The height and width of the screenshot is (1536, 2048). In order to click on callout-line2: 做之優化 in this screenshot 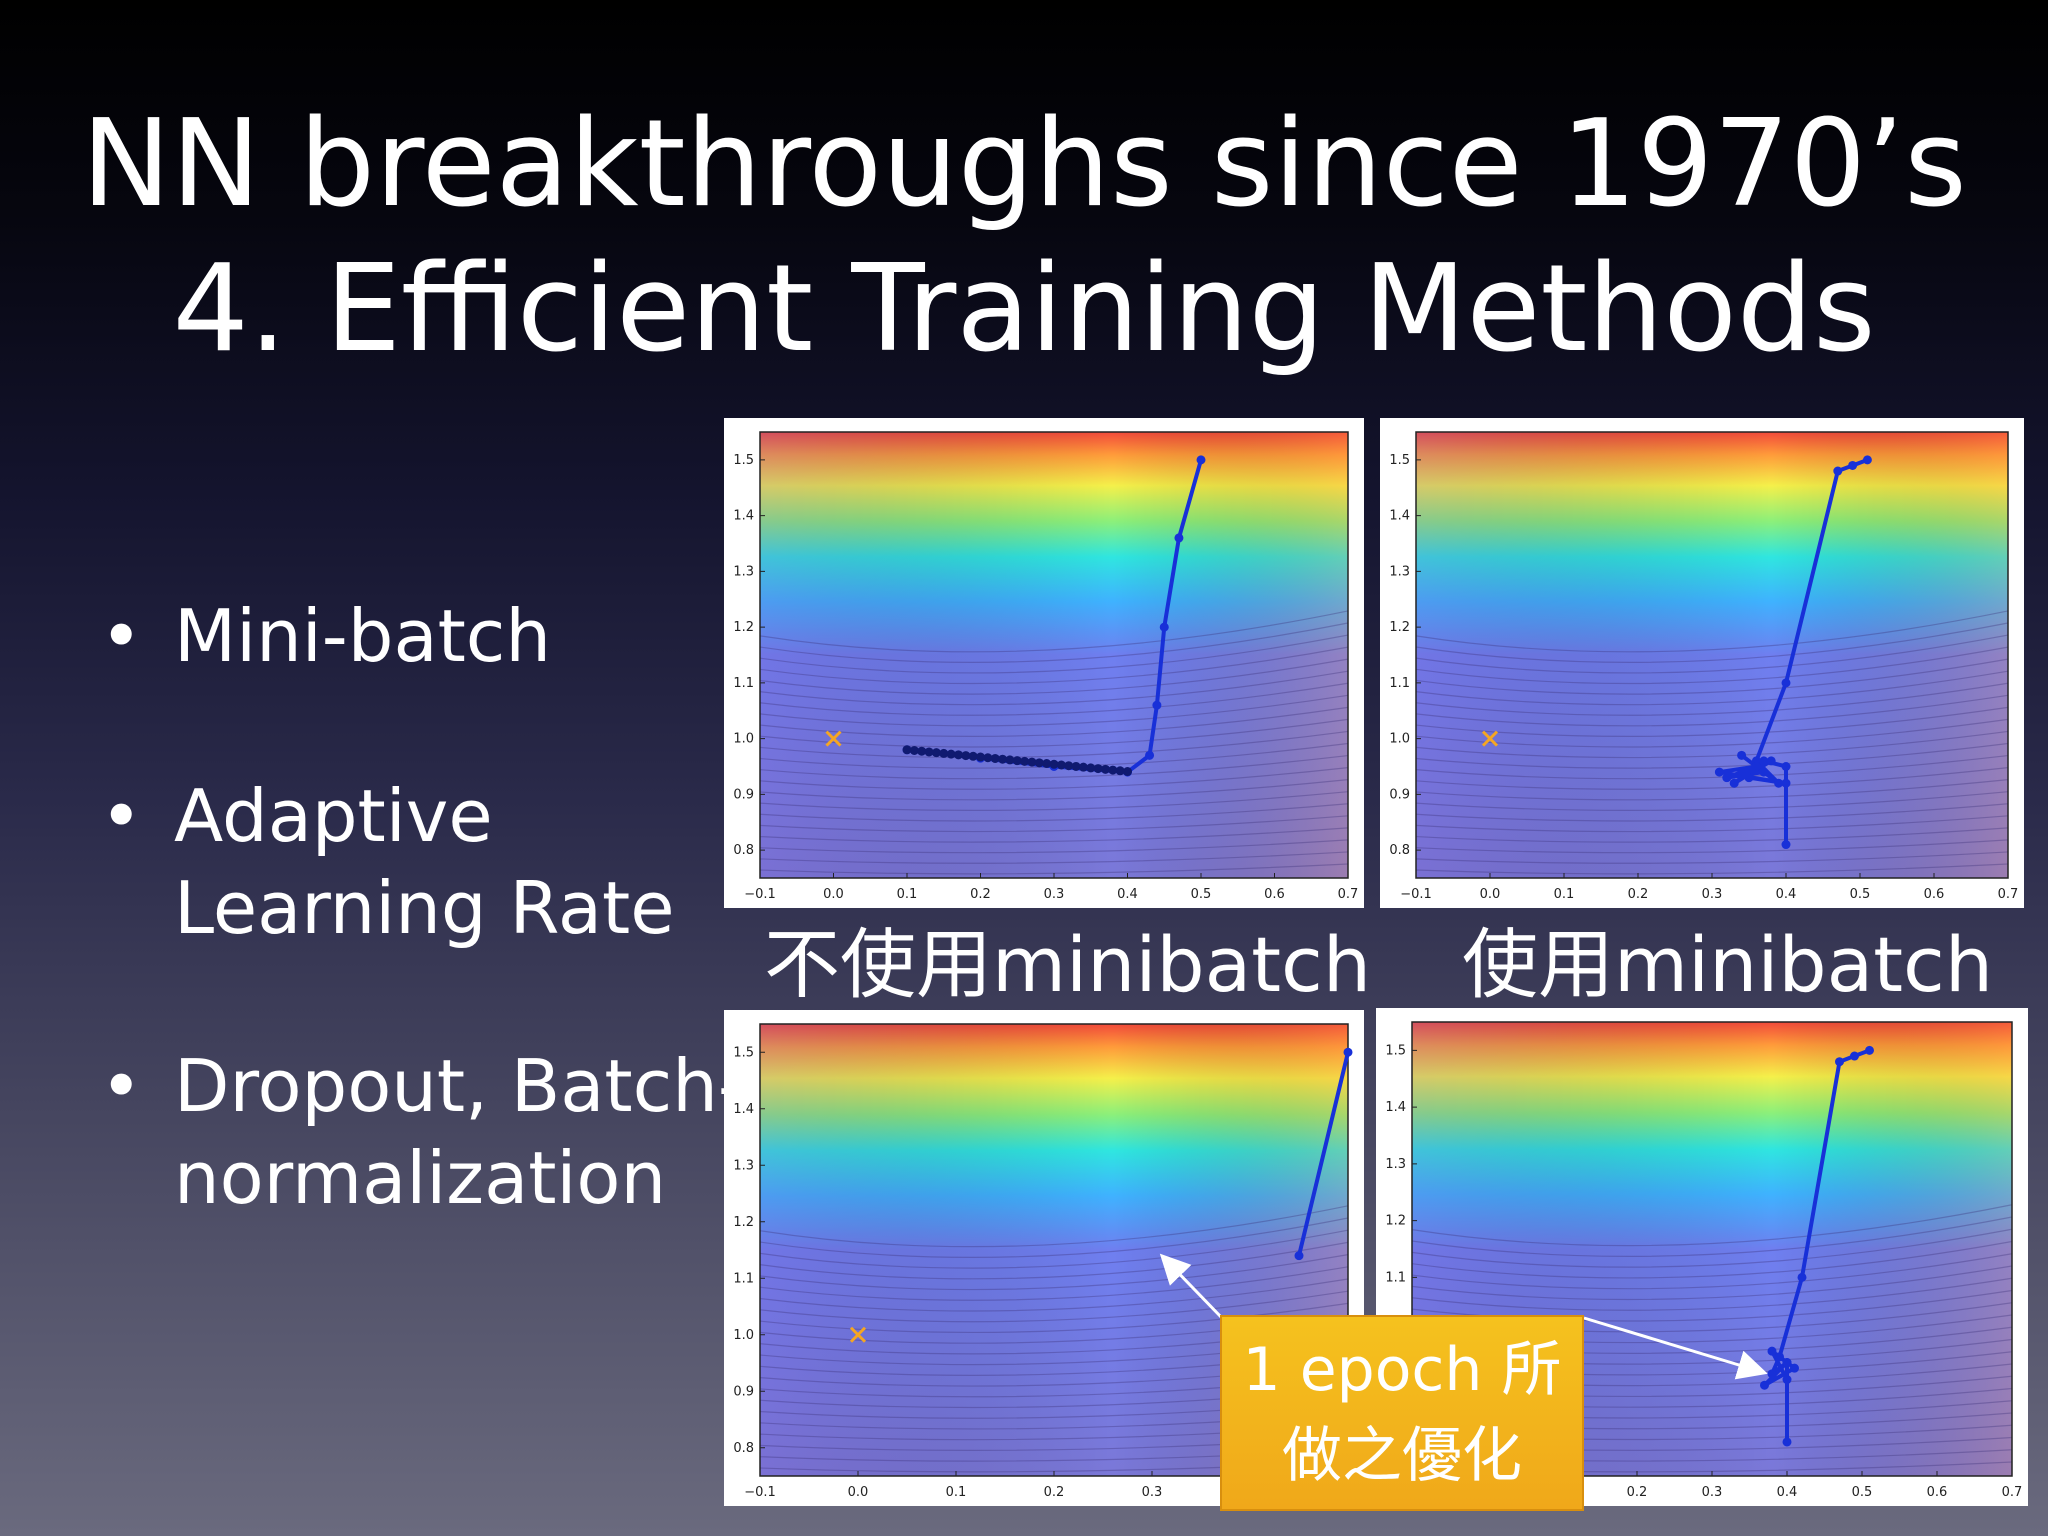, I will do `click(1402, 1456)`.